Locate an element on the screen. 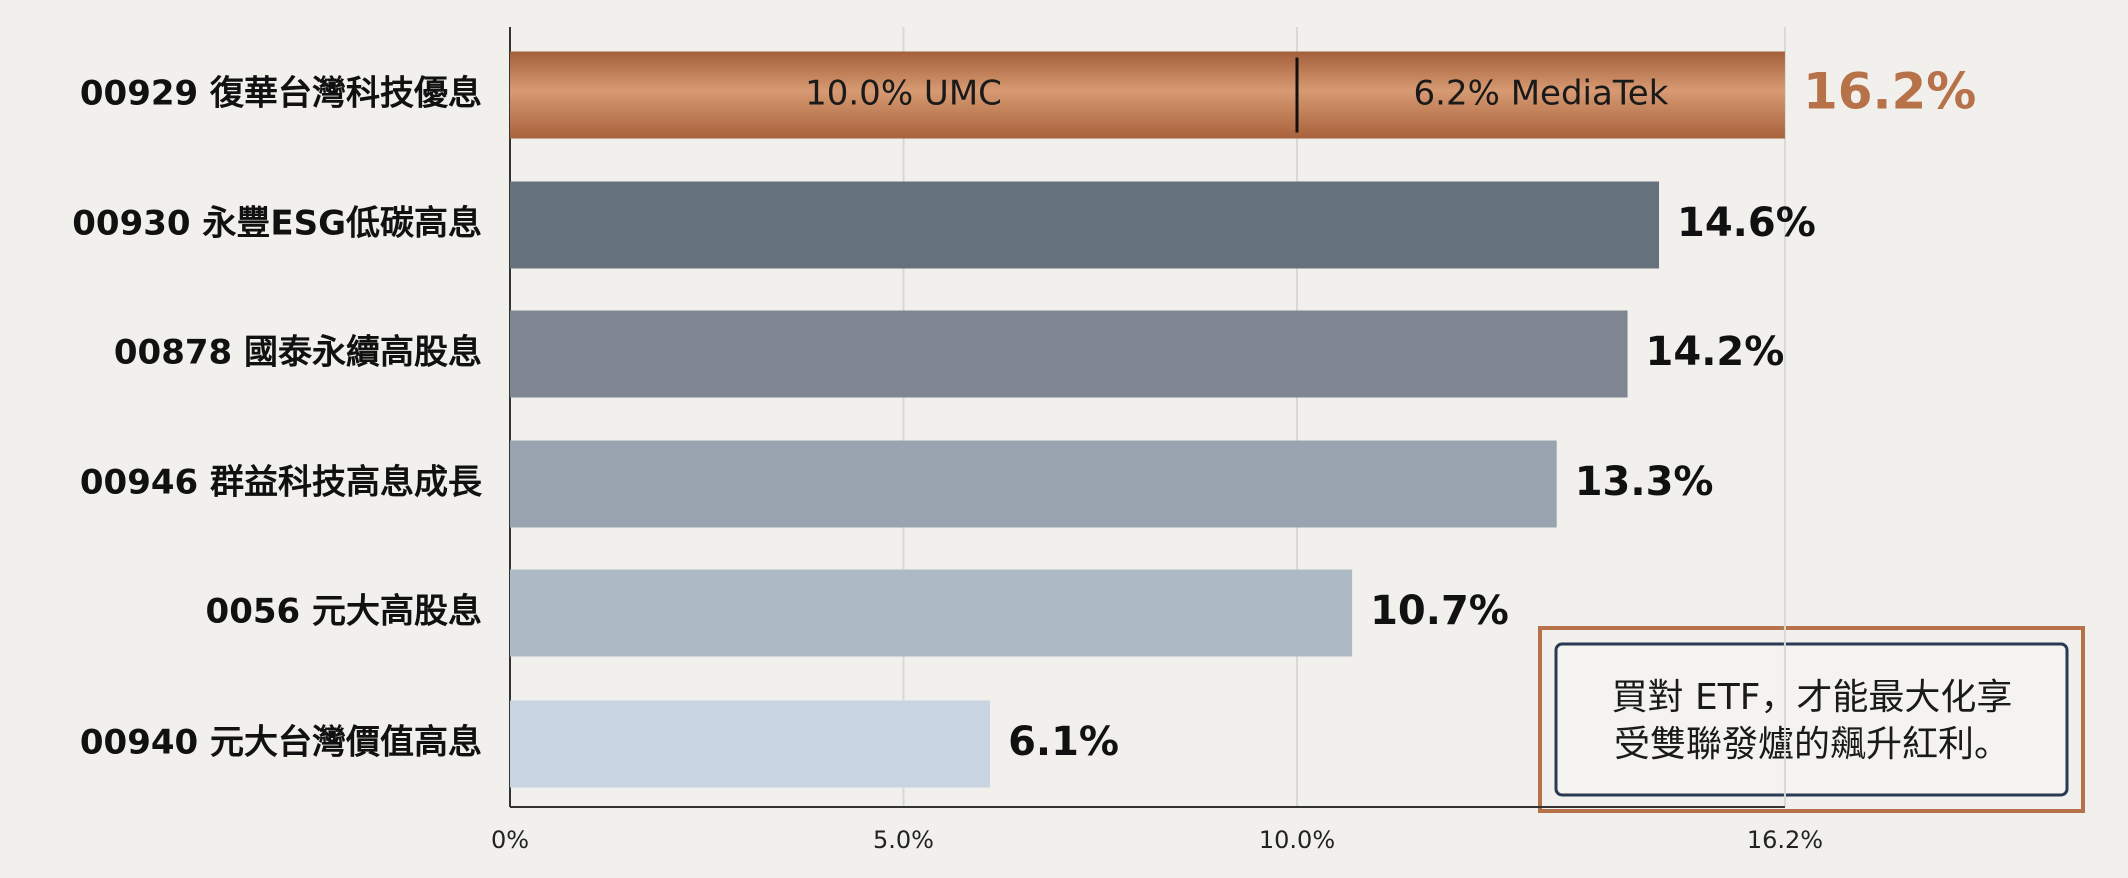  value-label: 16.2% is located at coordinates (1889, 92).